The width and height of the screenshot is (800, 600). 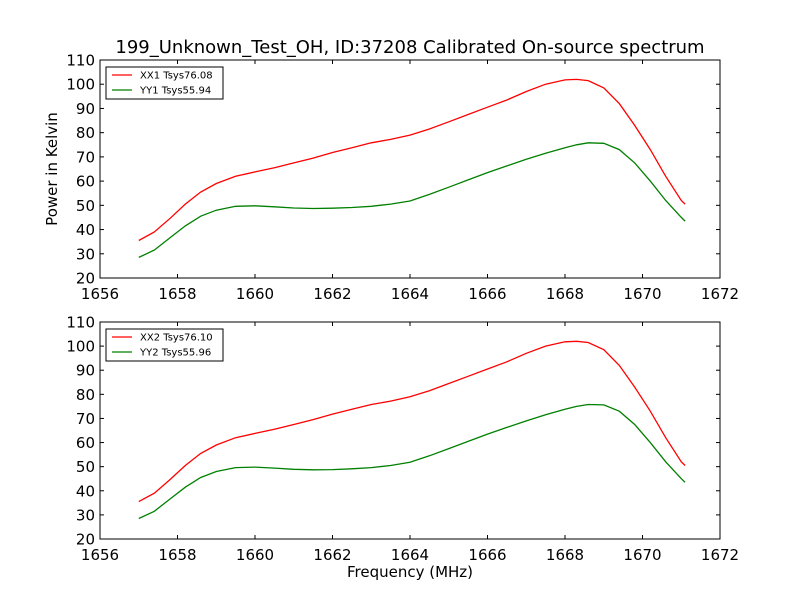 What do you see at coordinates (175, 353) in the screenshot?
I see `legend-label: YY2 Tsys55.96` at bounding box center [175, 353].